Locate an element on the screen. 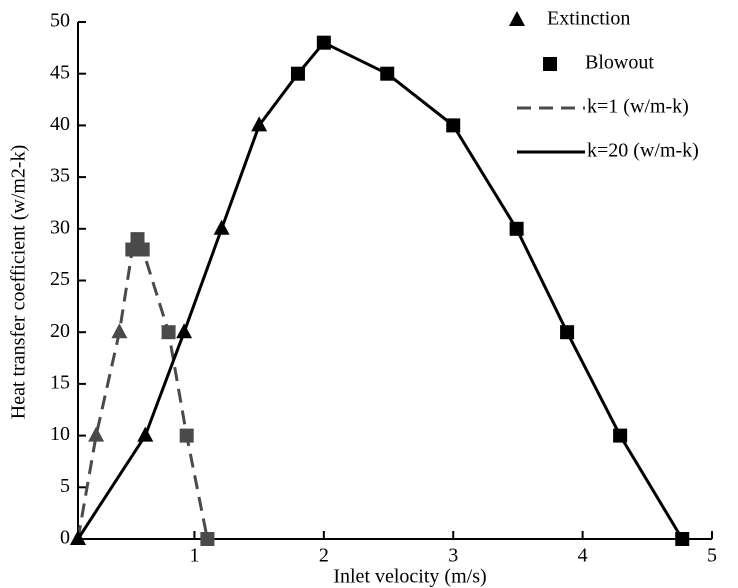  y-tick-label: 20 is located at coordinates (60, 331).